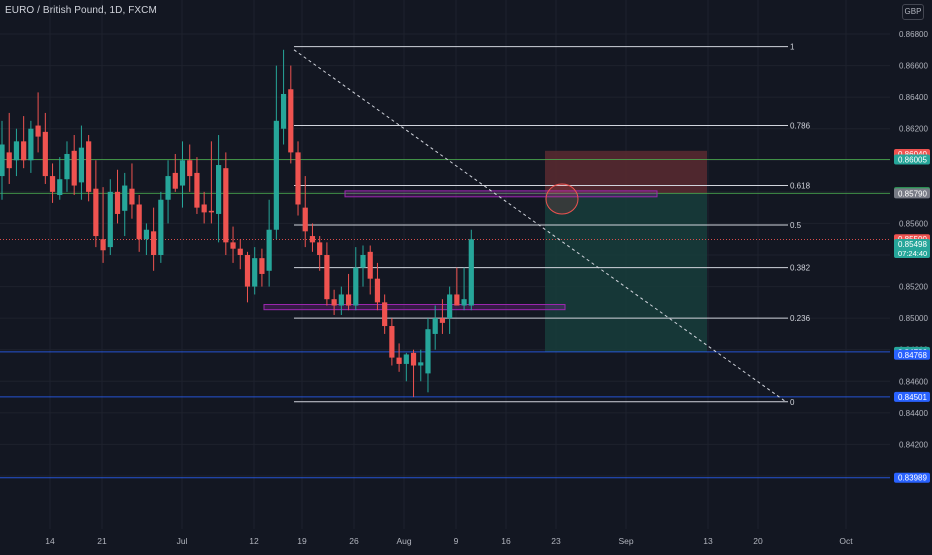 The height and width of the screenshot is (555, 932). What do you see at coordinates (182, 541) in the screenshot?
I see `x-axis-tick-label: Jul` at bounding box center [182, 541].